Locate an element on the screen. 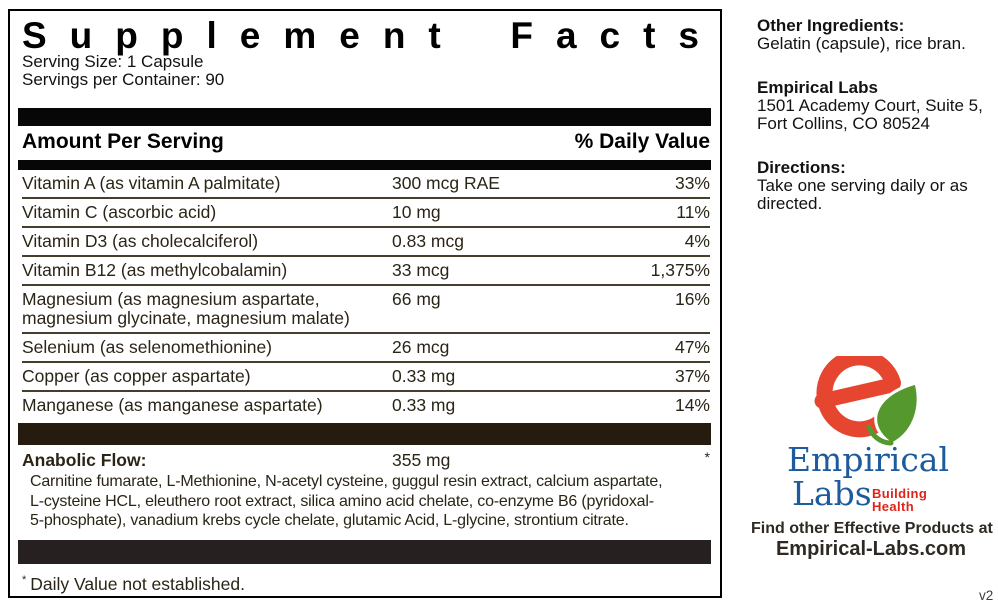 The image size is (998, 608). nutrient-name: Magnesium (as magnesium aspartate, is located at coordinates (171, 299).